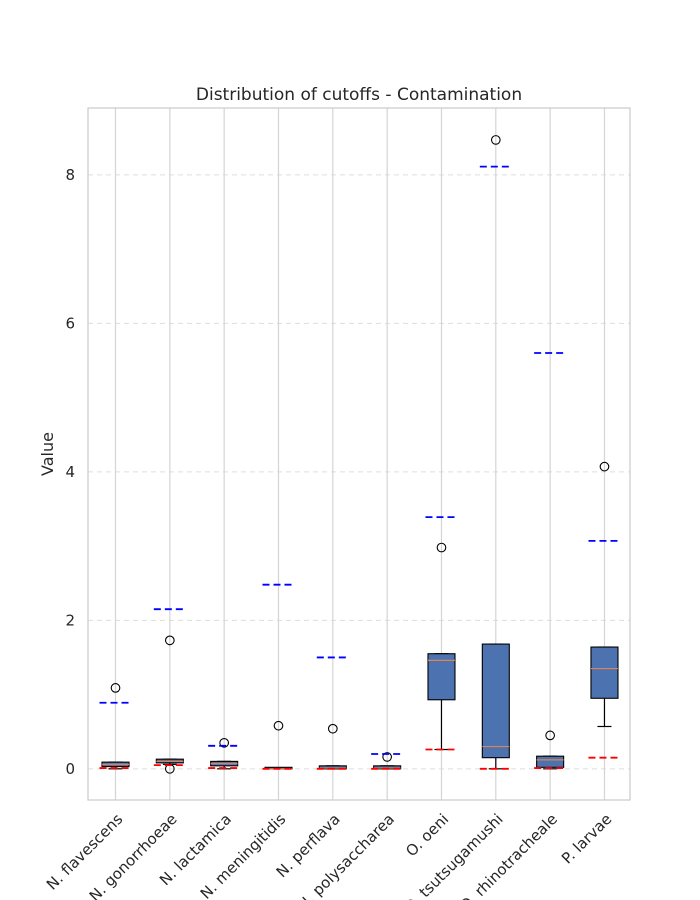 The image size is (700, 900). I want to click on chart-title: Distribution of cutoffs - Contamination, so click(359, 95).